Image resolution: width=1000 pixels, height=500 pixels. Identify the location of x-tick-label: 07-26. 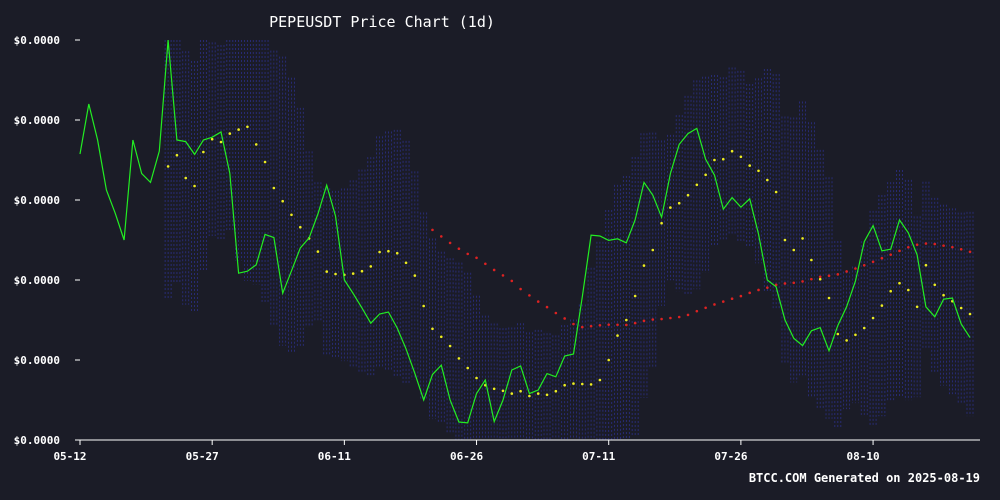
(730, 456).